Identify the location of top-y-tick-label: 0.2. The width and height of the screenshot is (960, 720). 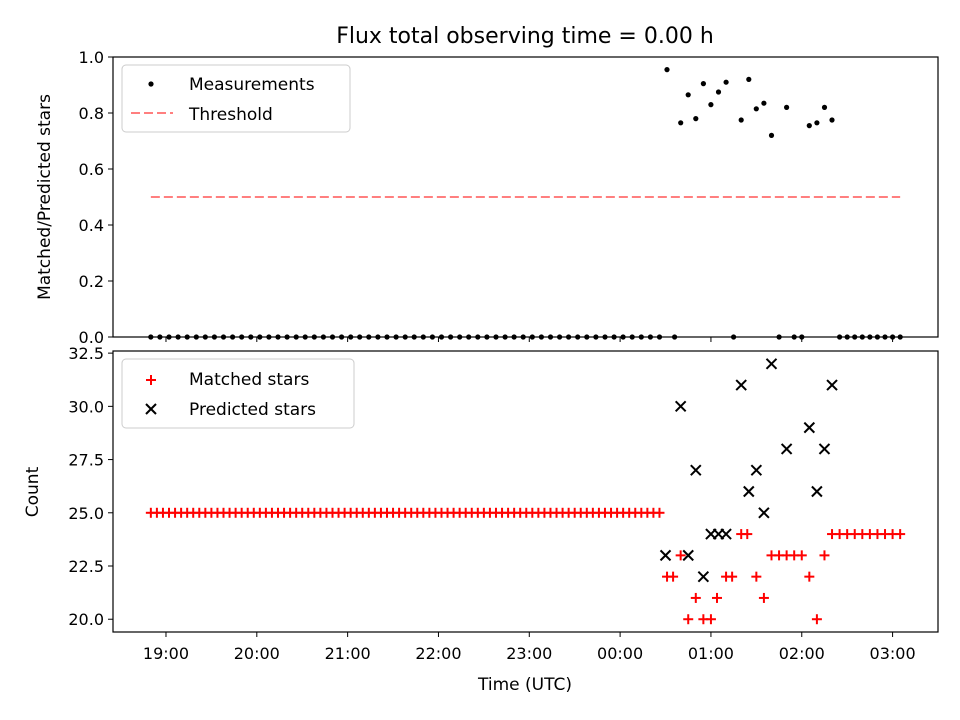
(91, 281).